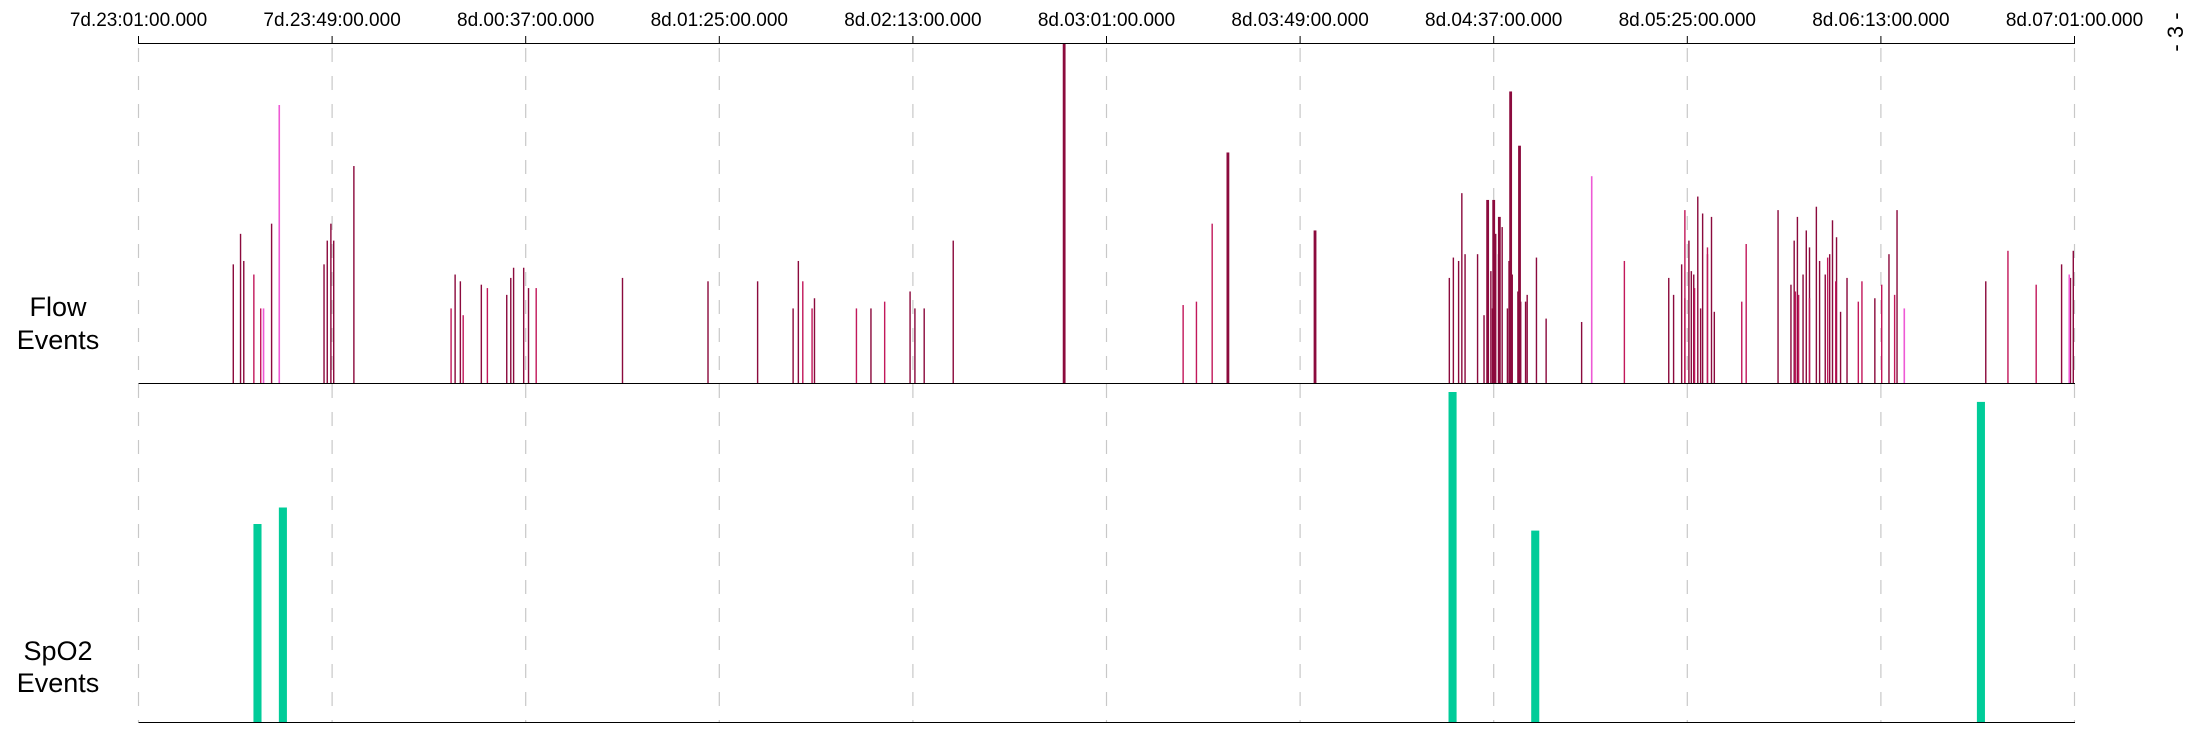 The height and width of the screenshot is (731, 2190). I want to click on x-tick-label: 8d.03:01:00.000, so click(1106, 20).